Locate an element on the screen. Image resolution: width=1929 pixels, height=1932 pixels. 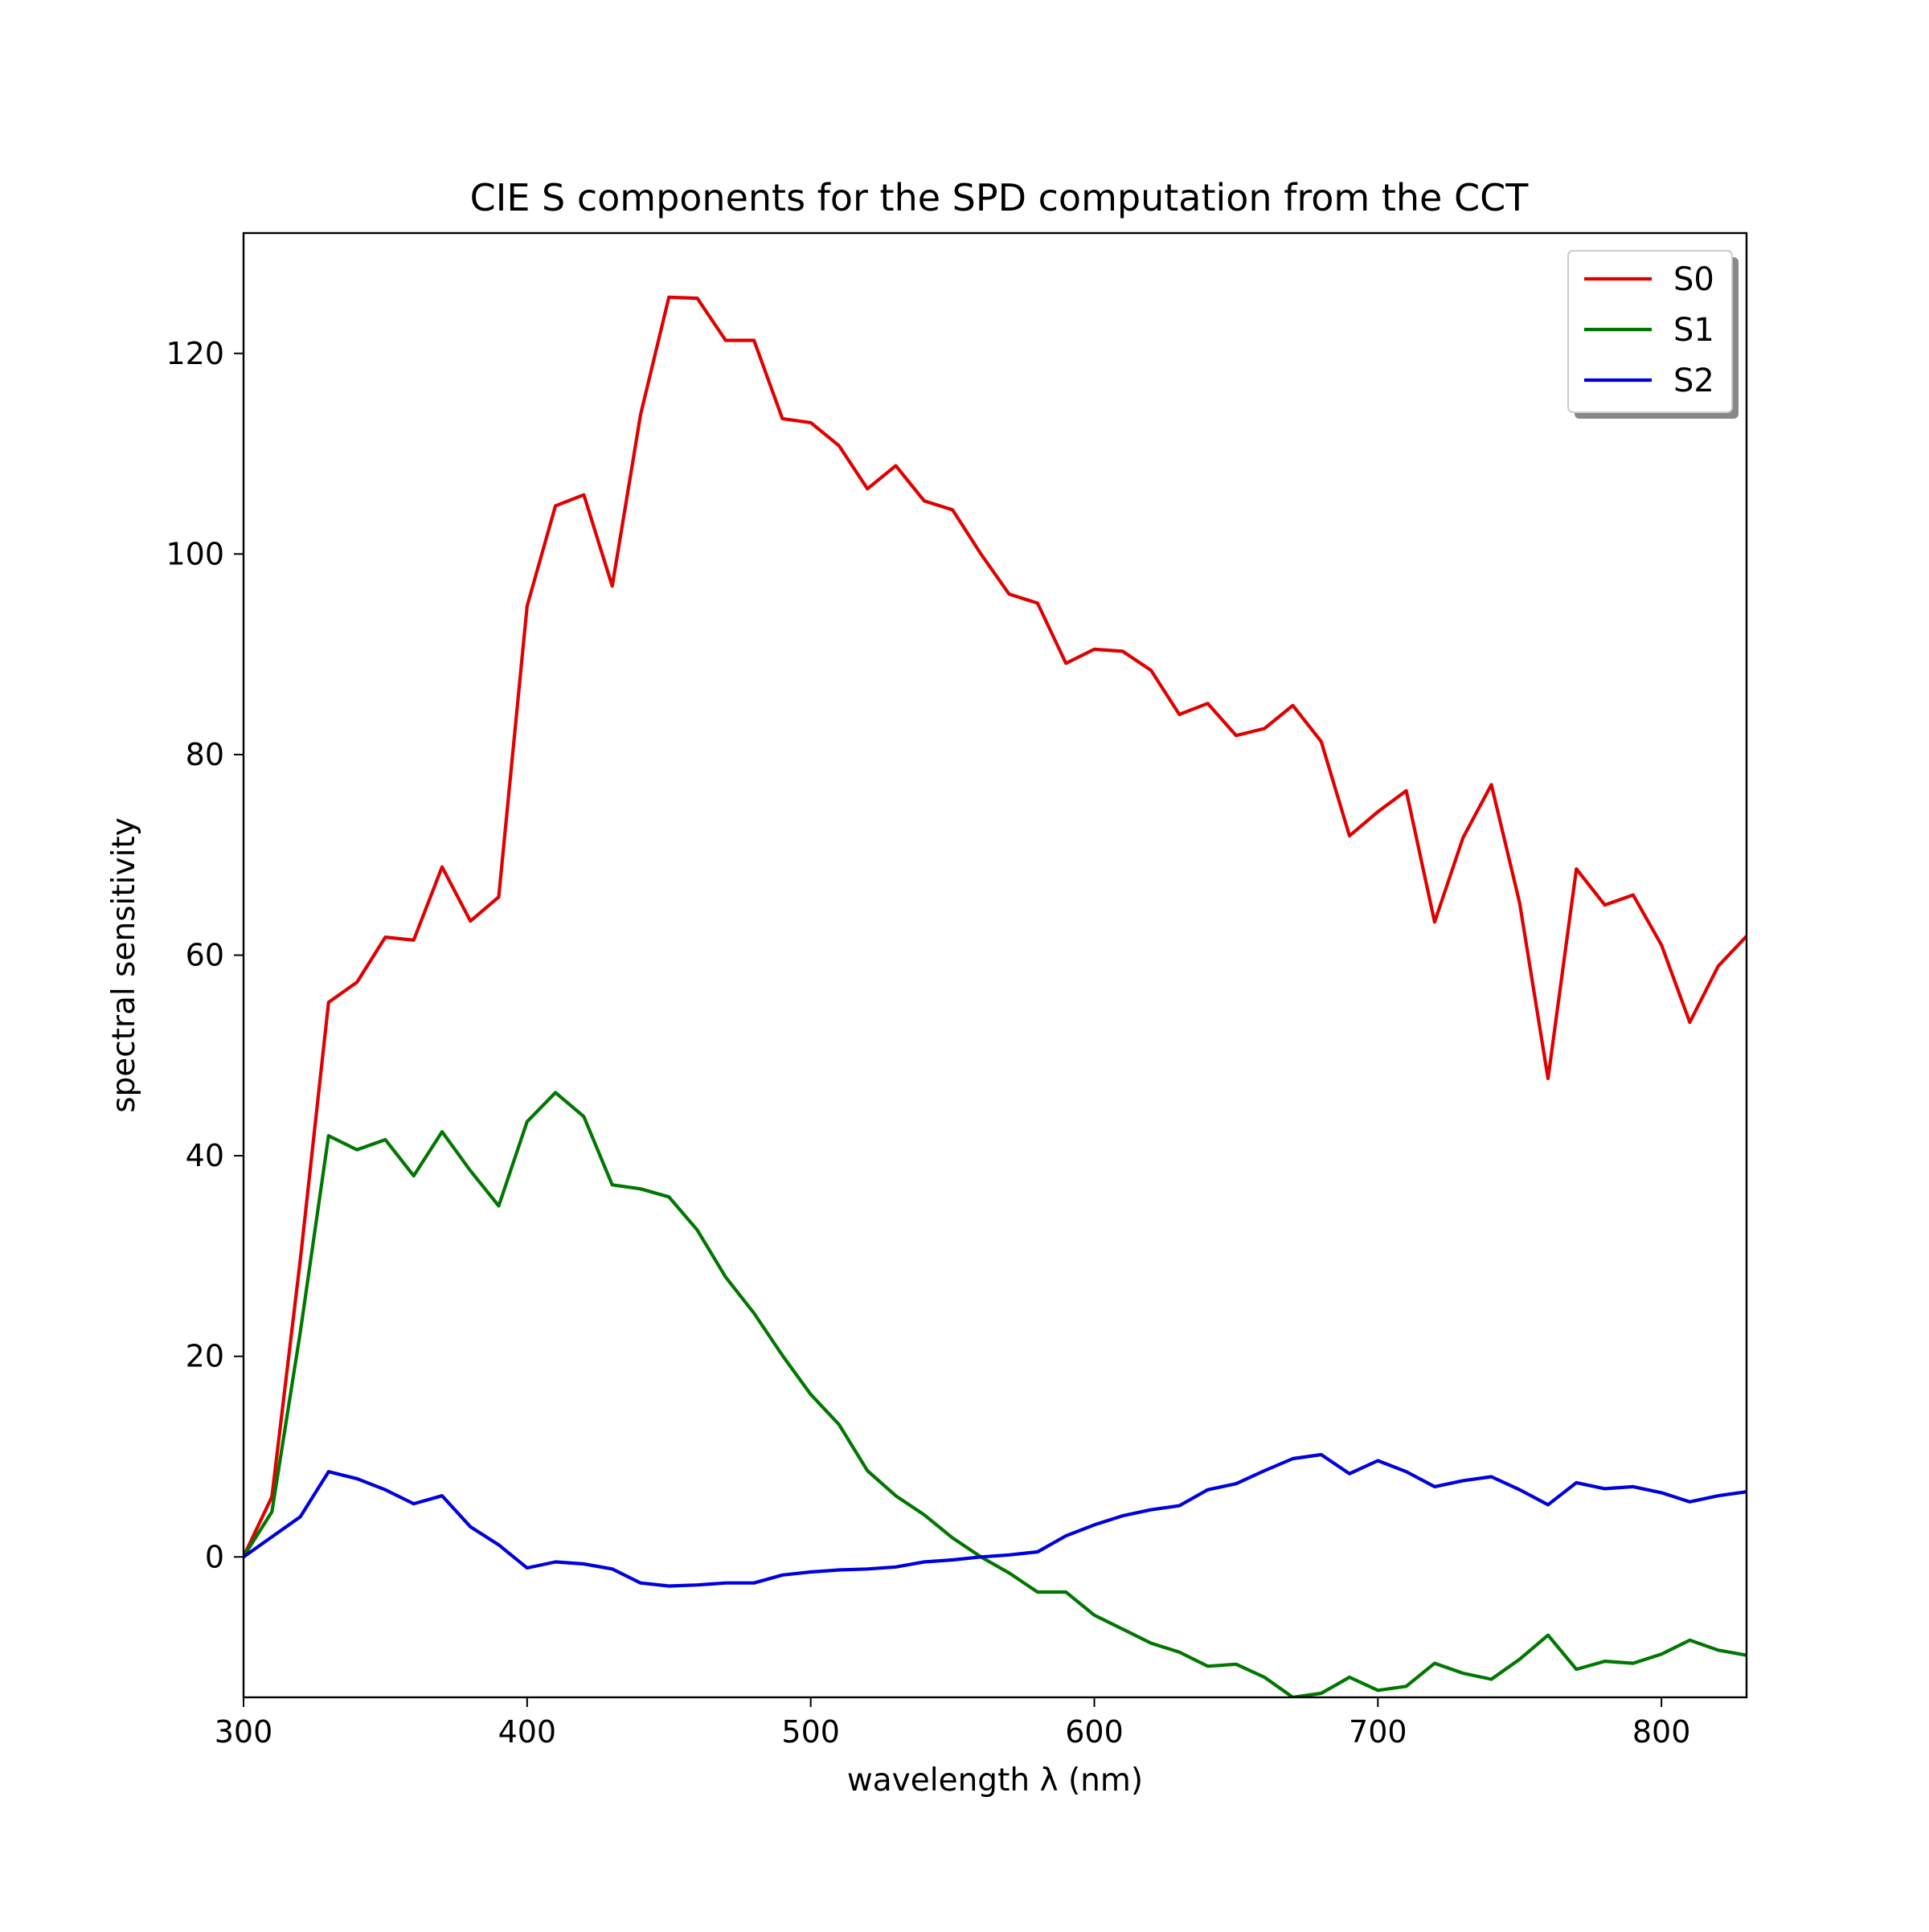
x-axis-label: wavelength λ (nm) is located at coordinates (995, 1780).